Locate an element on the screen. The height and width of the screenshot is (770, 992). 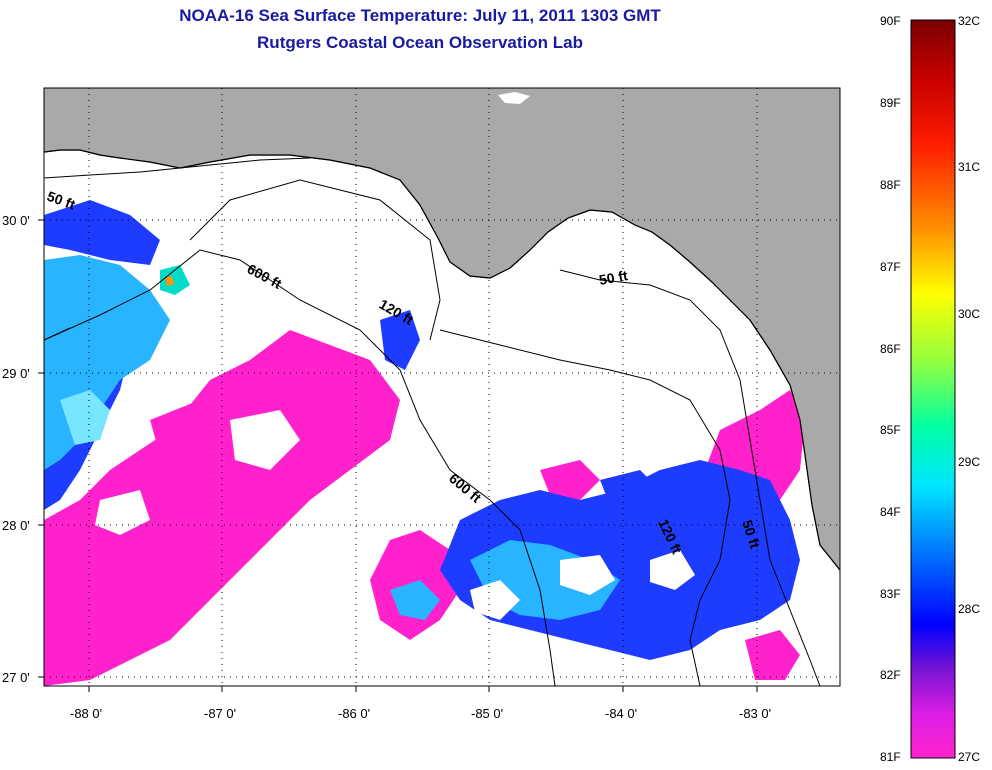
y-tick-label: 29 0' is located at coordinates (16, 373).